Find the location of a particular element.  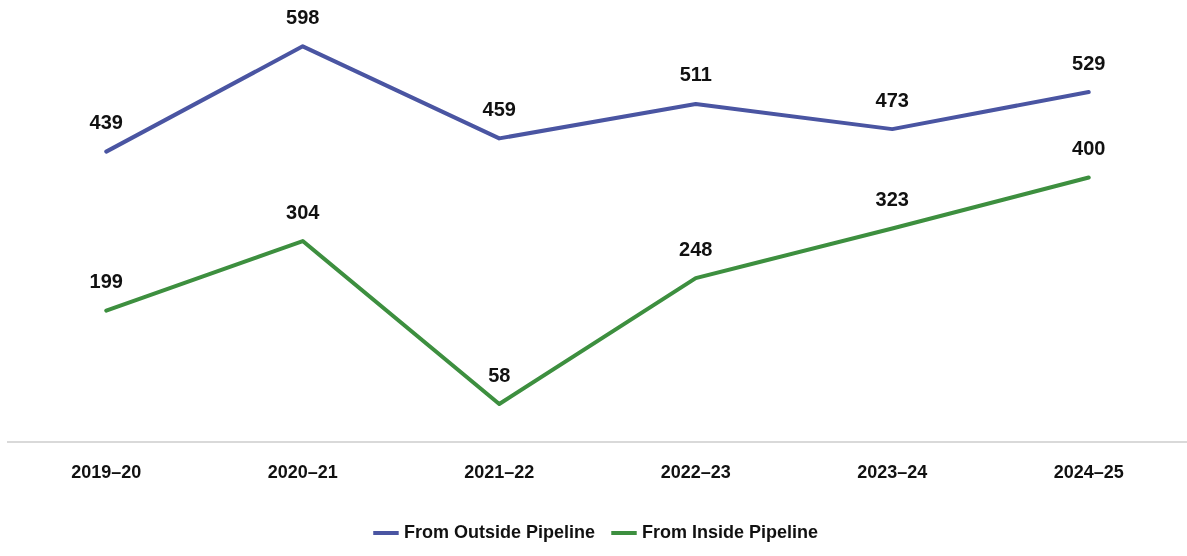

data-label: 473 is located at coordinates (892, 99).